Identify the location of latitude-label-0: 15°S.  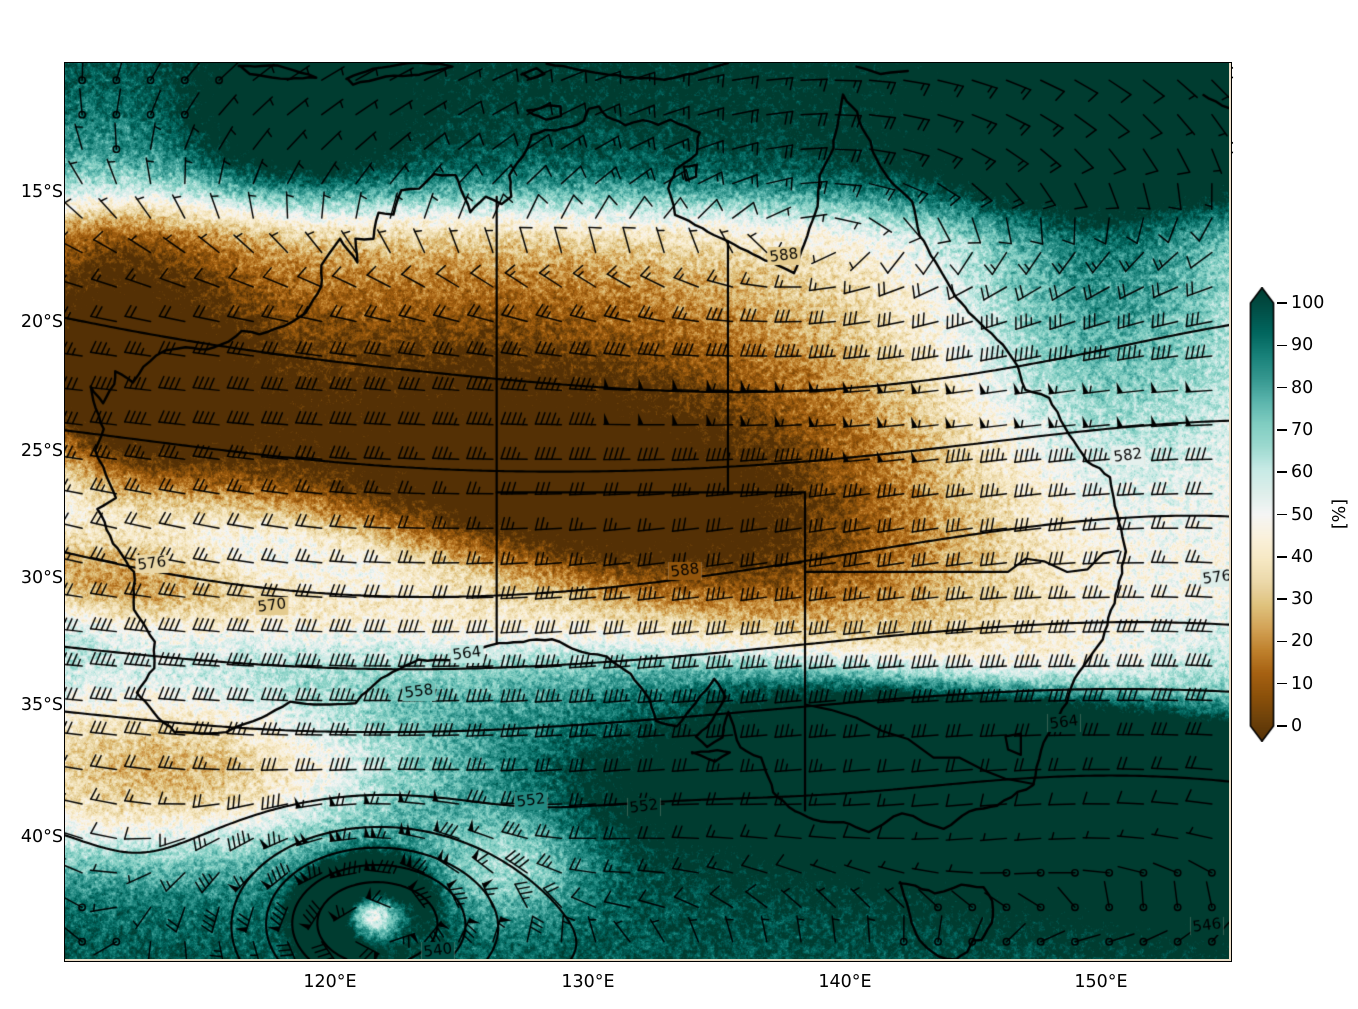
(41, 192).